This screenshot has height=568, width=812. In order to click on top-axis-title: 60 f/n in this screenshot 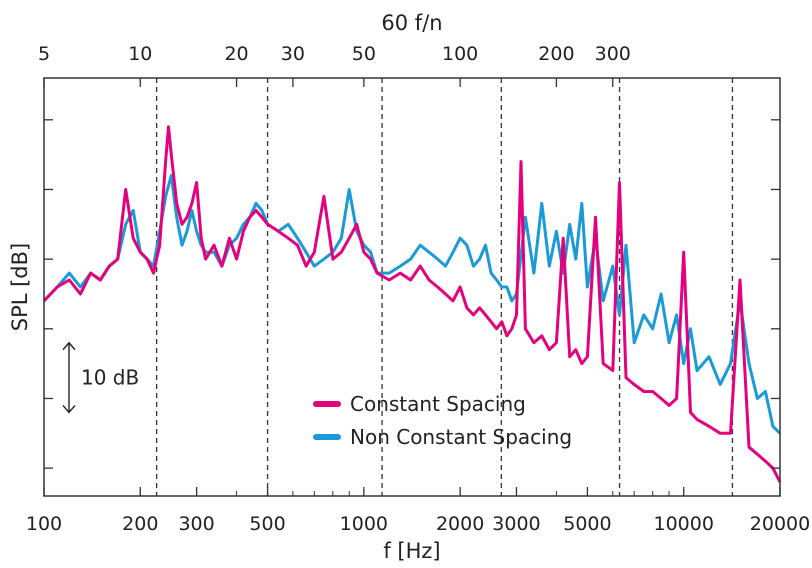, I will do `click(411, 23)`.